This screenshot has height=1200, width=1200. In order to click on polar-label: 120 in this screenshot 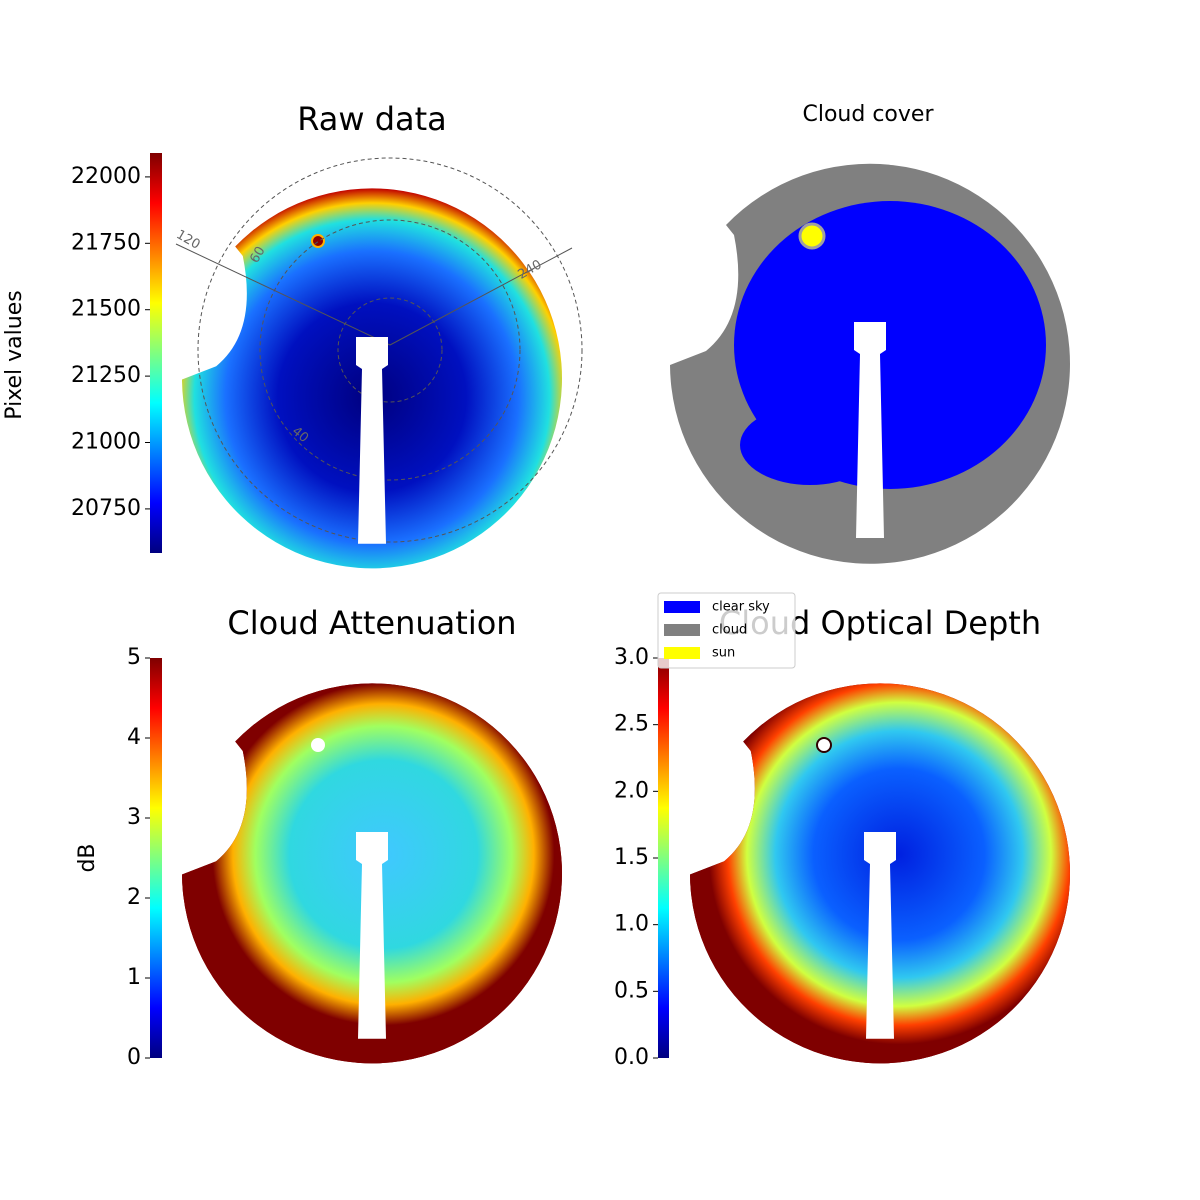, I will do `click(187, 239)`.